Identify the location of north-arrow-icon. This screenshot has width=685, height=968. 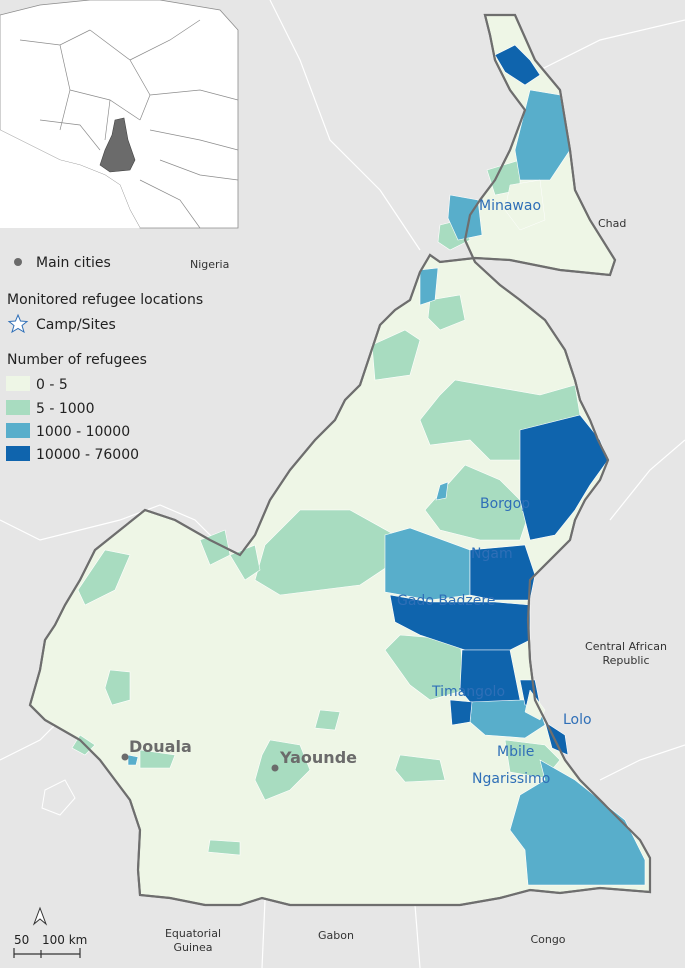
(40, 916).